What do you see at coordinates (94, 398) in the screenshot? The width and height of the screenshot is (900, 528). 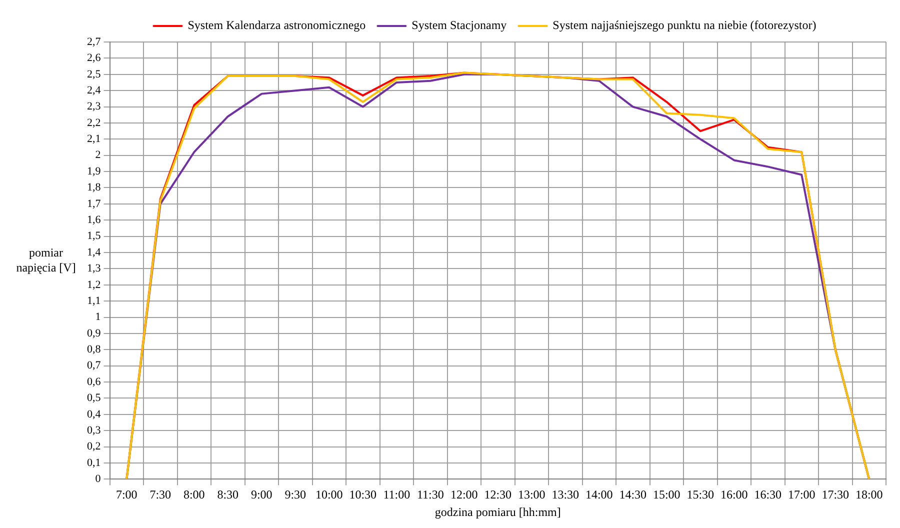 I see `y-tick-label: 0,5` at bounding box center [94, 398].